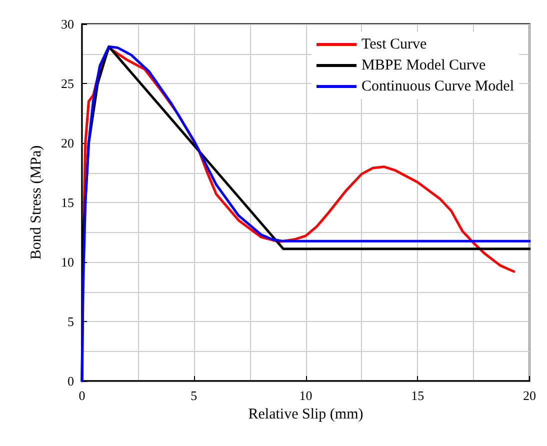  I want to click on y-tick-label: 30, so click(67, 24).